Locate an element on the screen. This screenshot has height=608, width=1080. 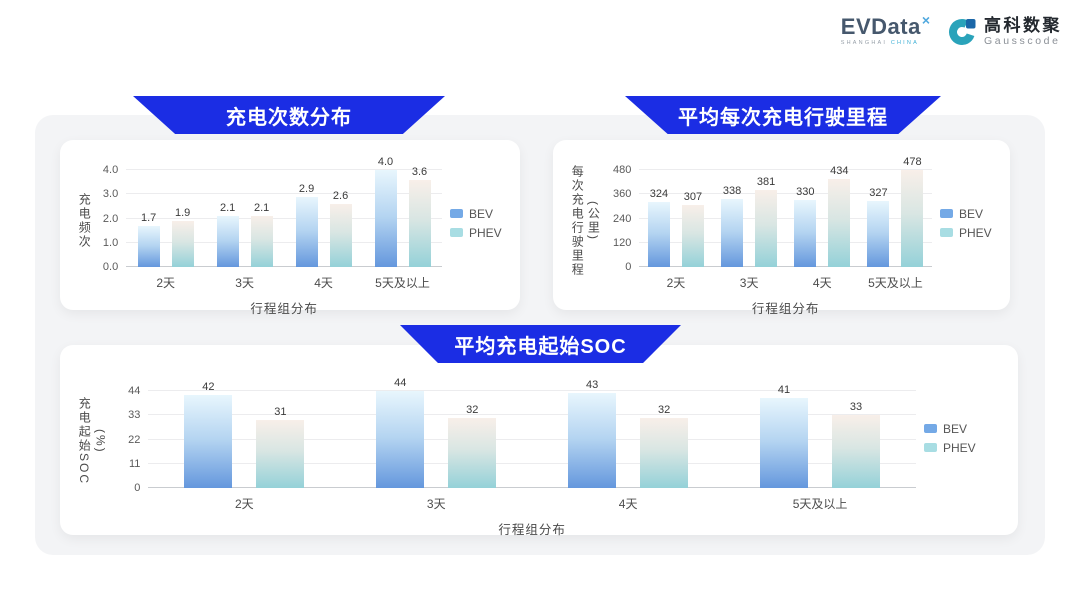
x-axis-category-label: 5天及以上 is located at coordinates (820, 504).